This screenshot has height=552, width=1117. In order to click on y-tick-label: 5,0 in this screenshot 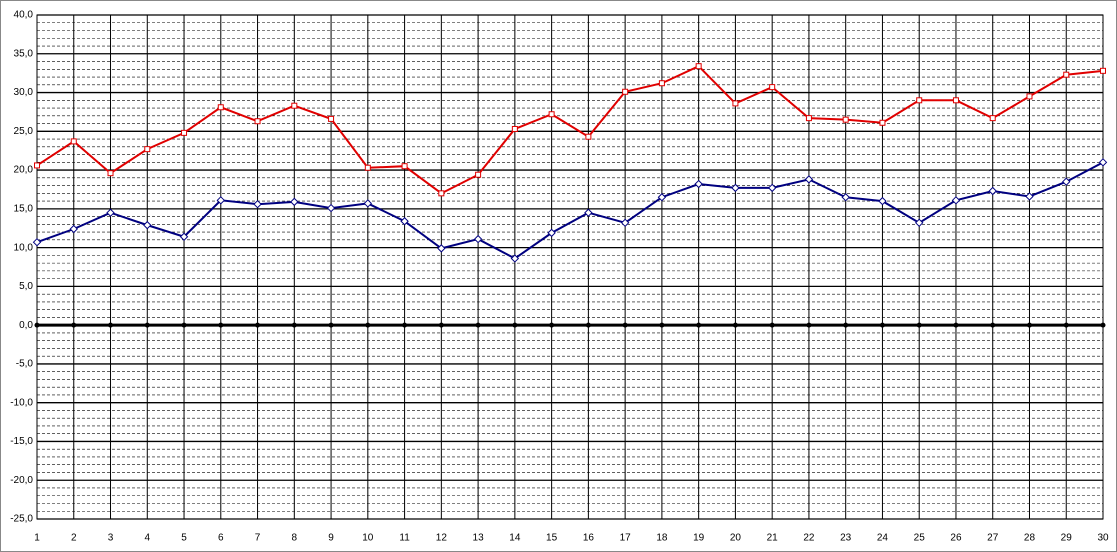, I will do `click(26, 286)`.